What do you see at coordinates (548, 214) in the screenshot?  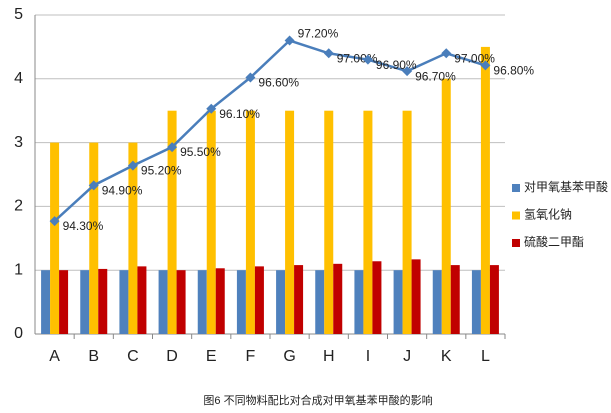 I see `legend-label: 氢氧化钠` at bounding box center [548, 214].